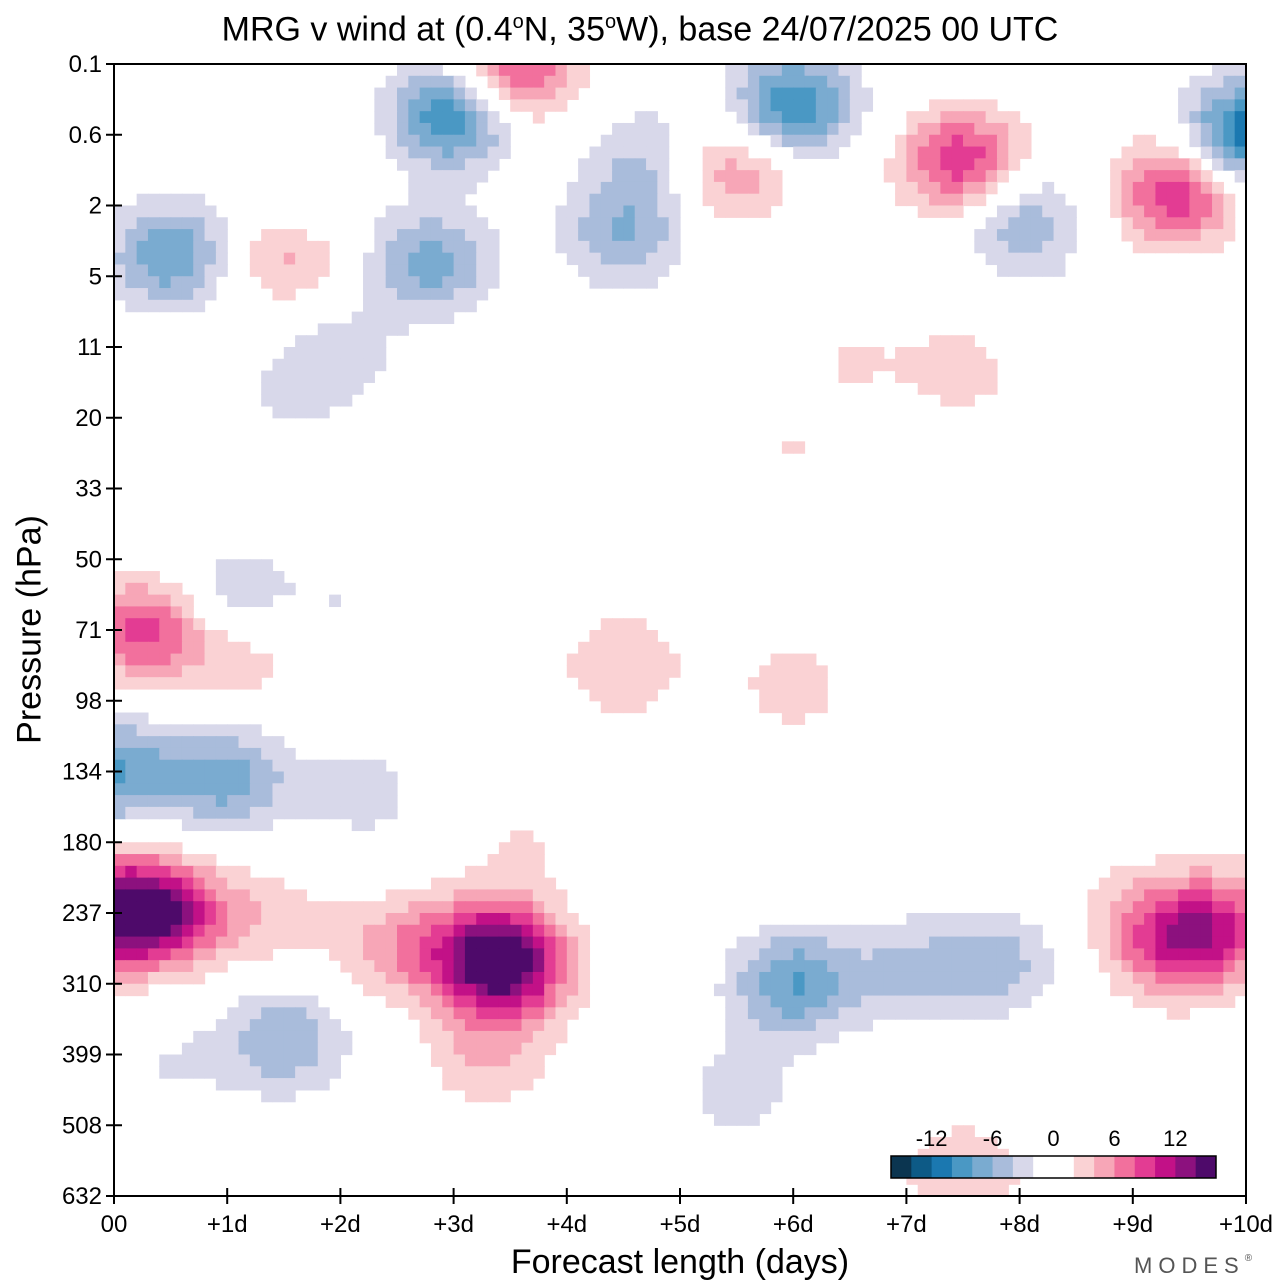  What do you see at coordinates (85, 64) in the screenshot?
I see `y-tick-label: 0.1` at bounding box center [85, 64].